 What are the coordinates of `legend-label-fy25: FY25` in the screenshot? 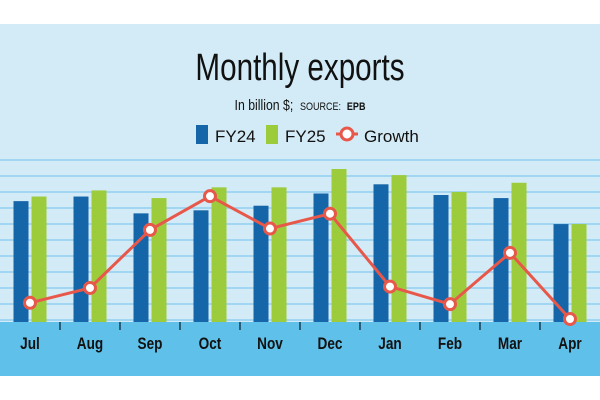 It's located at (305, 136).